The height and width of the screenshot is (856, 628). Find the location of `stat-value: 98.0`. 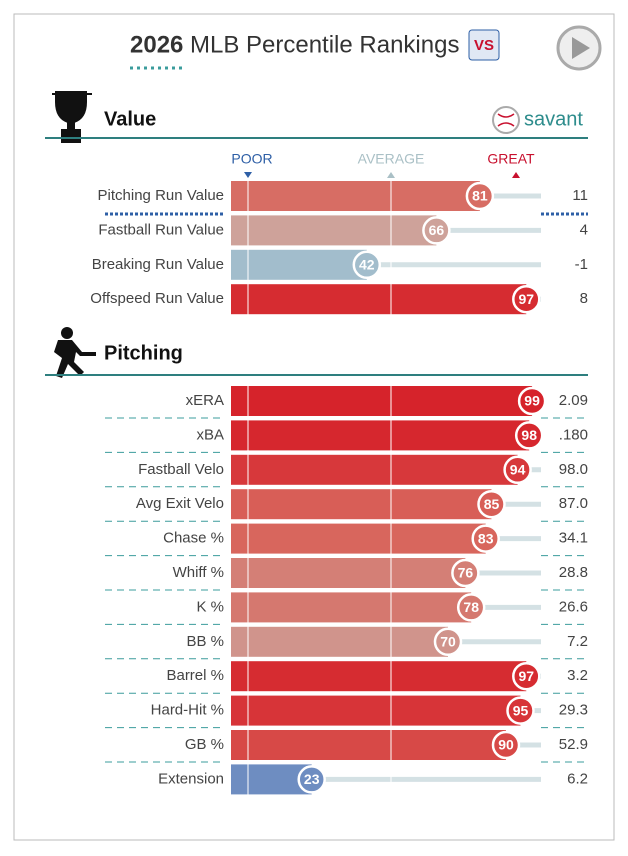

stat-value: 98.0 is located at coordinates (573, 469).